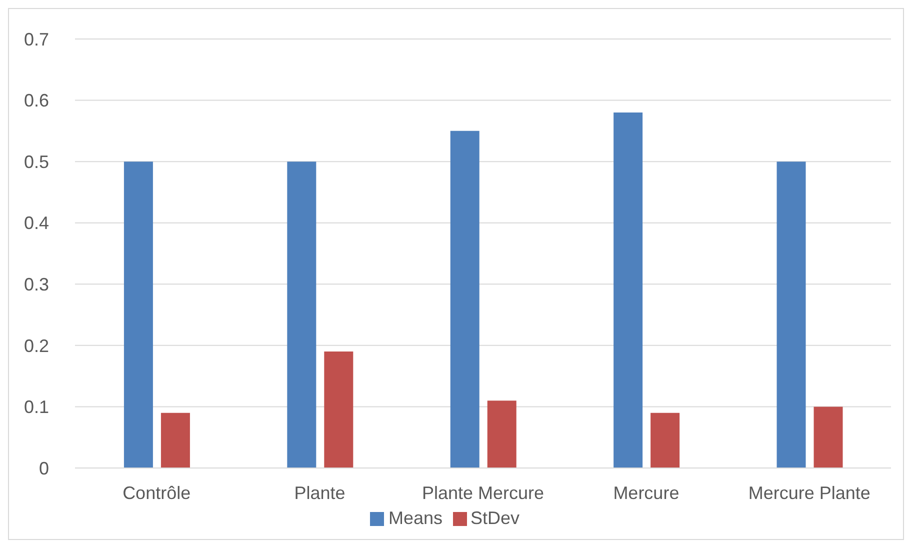 This screenshot has height=548, width=912. What do you see at coordinates (156, 492) in the screenshot?
I see `x-tick-label: Contrôle` at bounding box center [156, 492].